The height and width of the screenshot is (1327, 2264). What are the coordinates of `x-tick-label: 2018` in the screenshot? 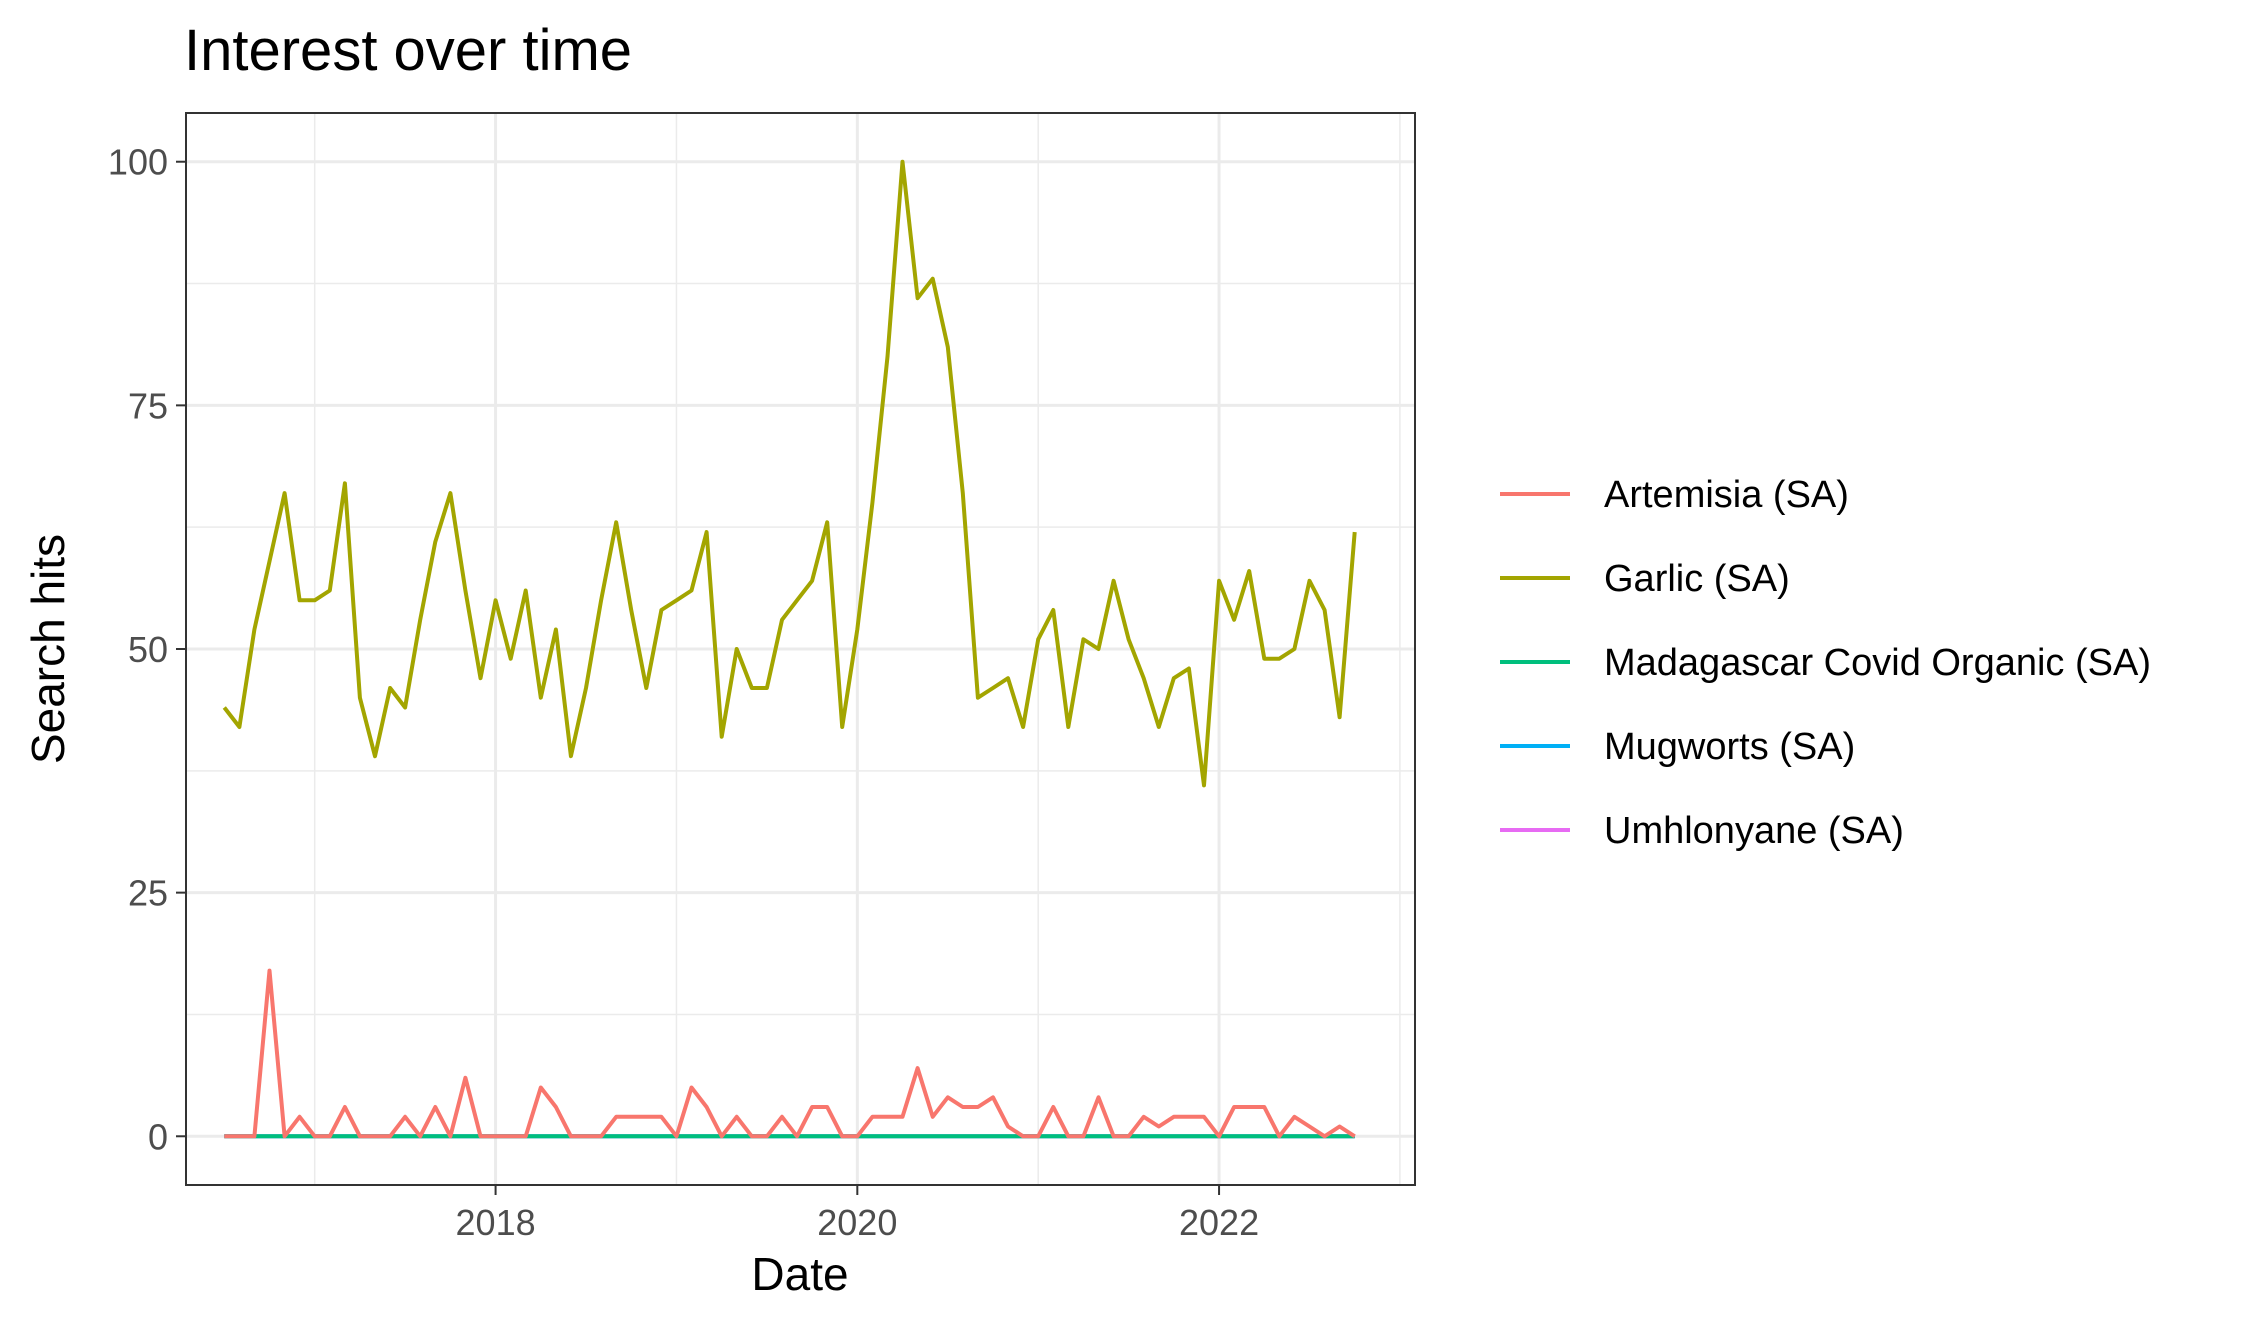 It's located at (496, 1222).